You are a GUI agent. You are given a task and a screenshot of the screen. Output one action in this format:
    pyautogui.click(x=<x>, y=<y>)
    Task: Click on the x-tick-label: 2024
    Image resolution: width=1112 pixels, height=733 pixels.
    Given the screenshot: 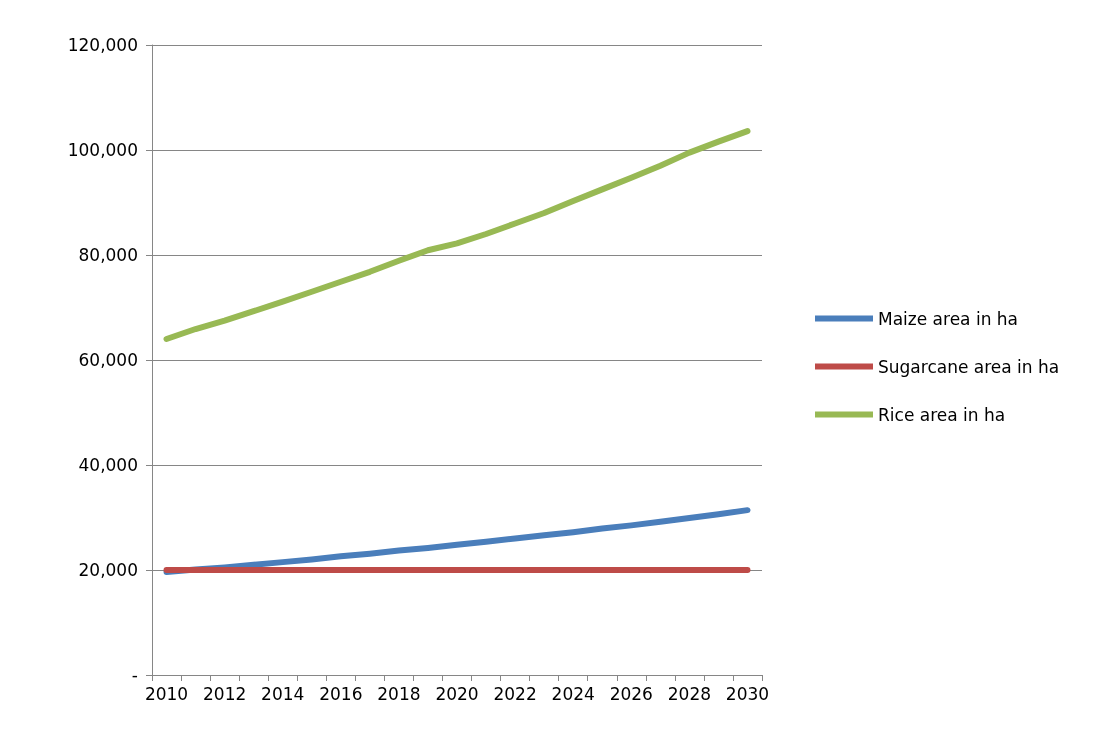 What is the action you would take?
    pyautogui.click(x=573, y=693)
    